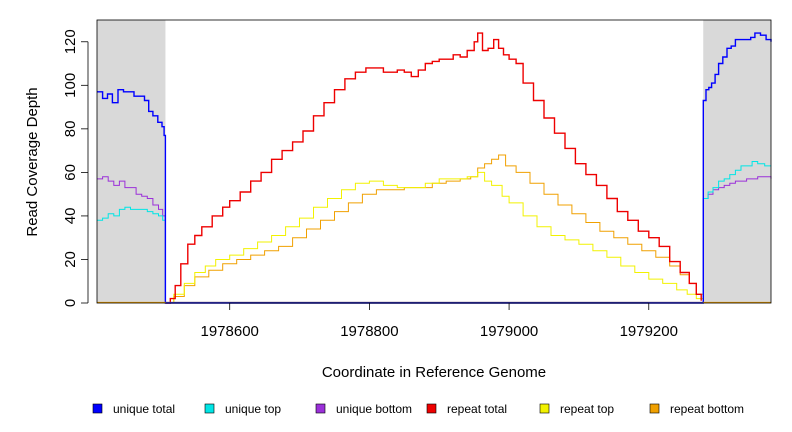  I want to click on legend-item-repeat-bottom: repeat bottom, so click(696, 409).